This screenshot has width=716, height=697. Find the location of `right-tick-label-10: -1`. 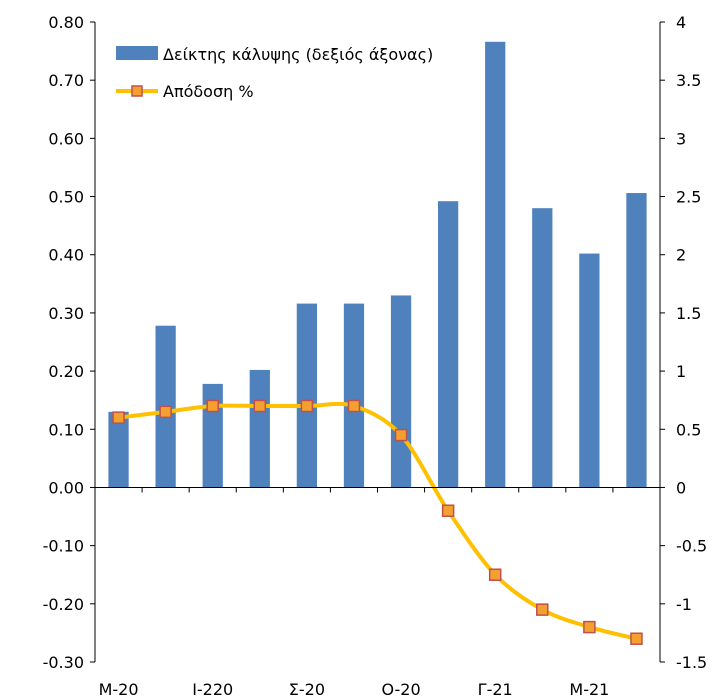

right-tick-label-10: -1 is located at coordinates (684, 604).